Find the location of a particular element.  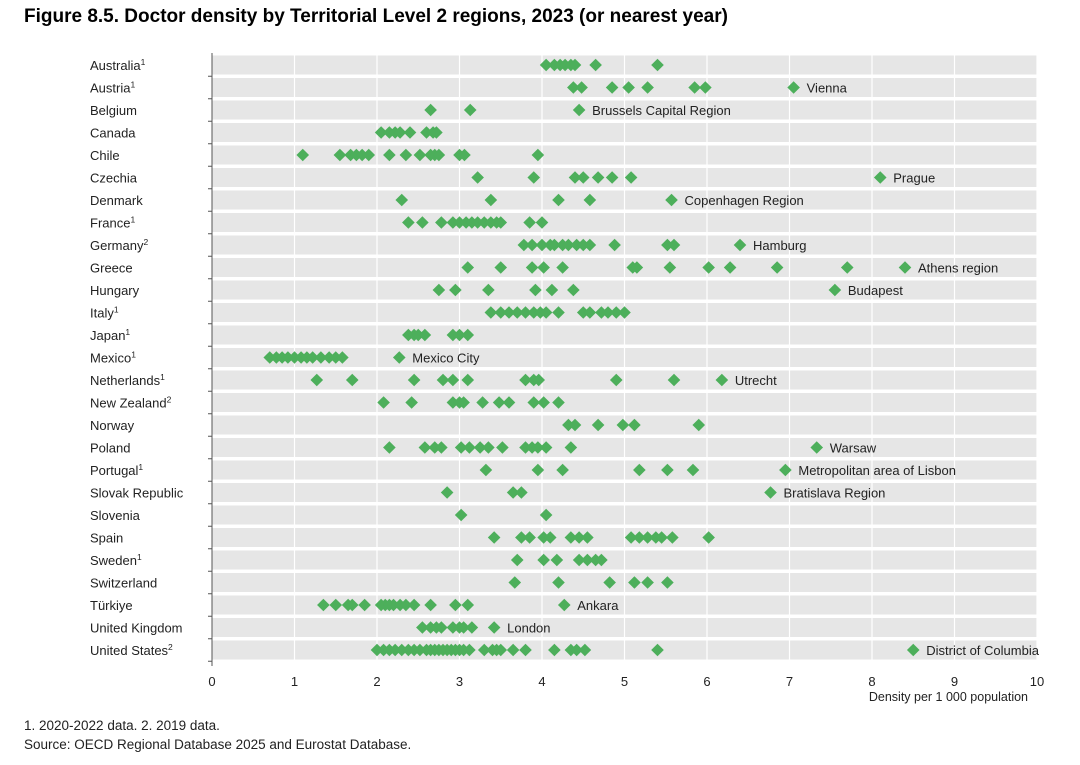

point-annotation: Metropolitan area of Lisbon is located at coordinates (877, 470).